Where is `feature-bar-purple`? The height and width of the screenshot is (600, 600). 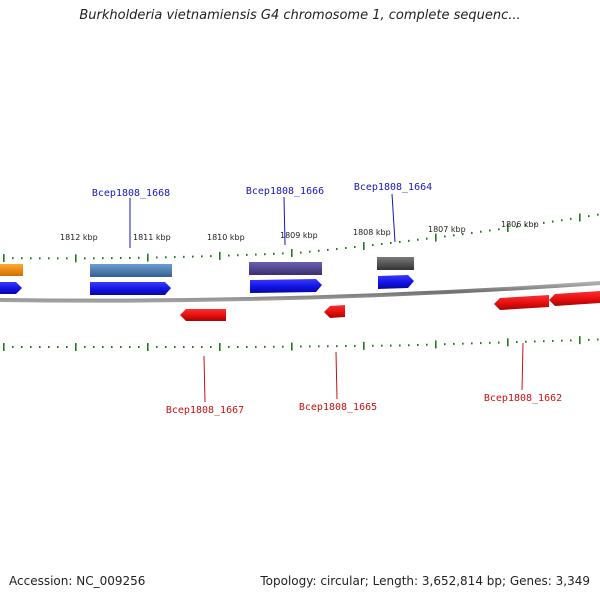 feature-bar-purple is located at coordinates (285, 268).